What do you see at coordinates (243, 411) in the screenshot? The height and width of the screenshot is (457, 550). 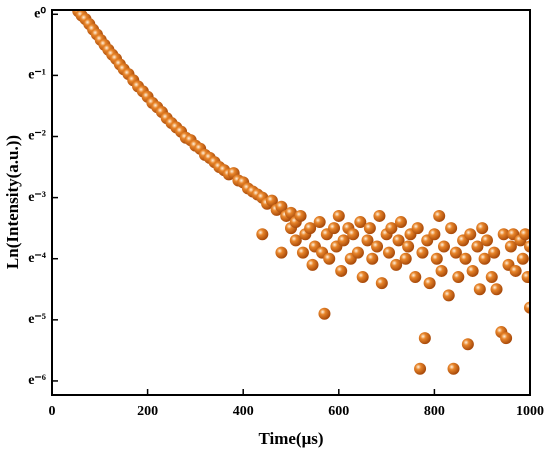 I see `x-tick-label: 400` at bounding box center [243, 411].